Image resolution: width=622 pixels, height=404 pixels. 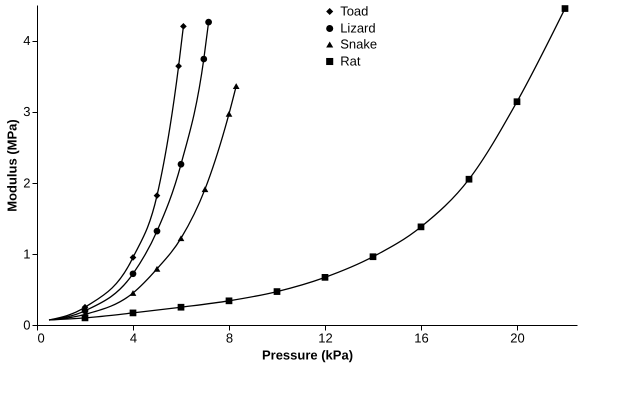 What do you see at coordinates (359, 44) in the screenshot?
I see `legend-label: Snake` at bounding box center [359, 44].